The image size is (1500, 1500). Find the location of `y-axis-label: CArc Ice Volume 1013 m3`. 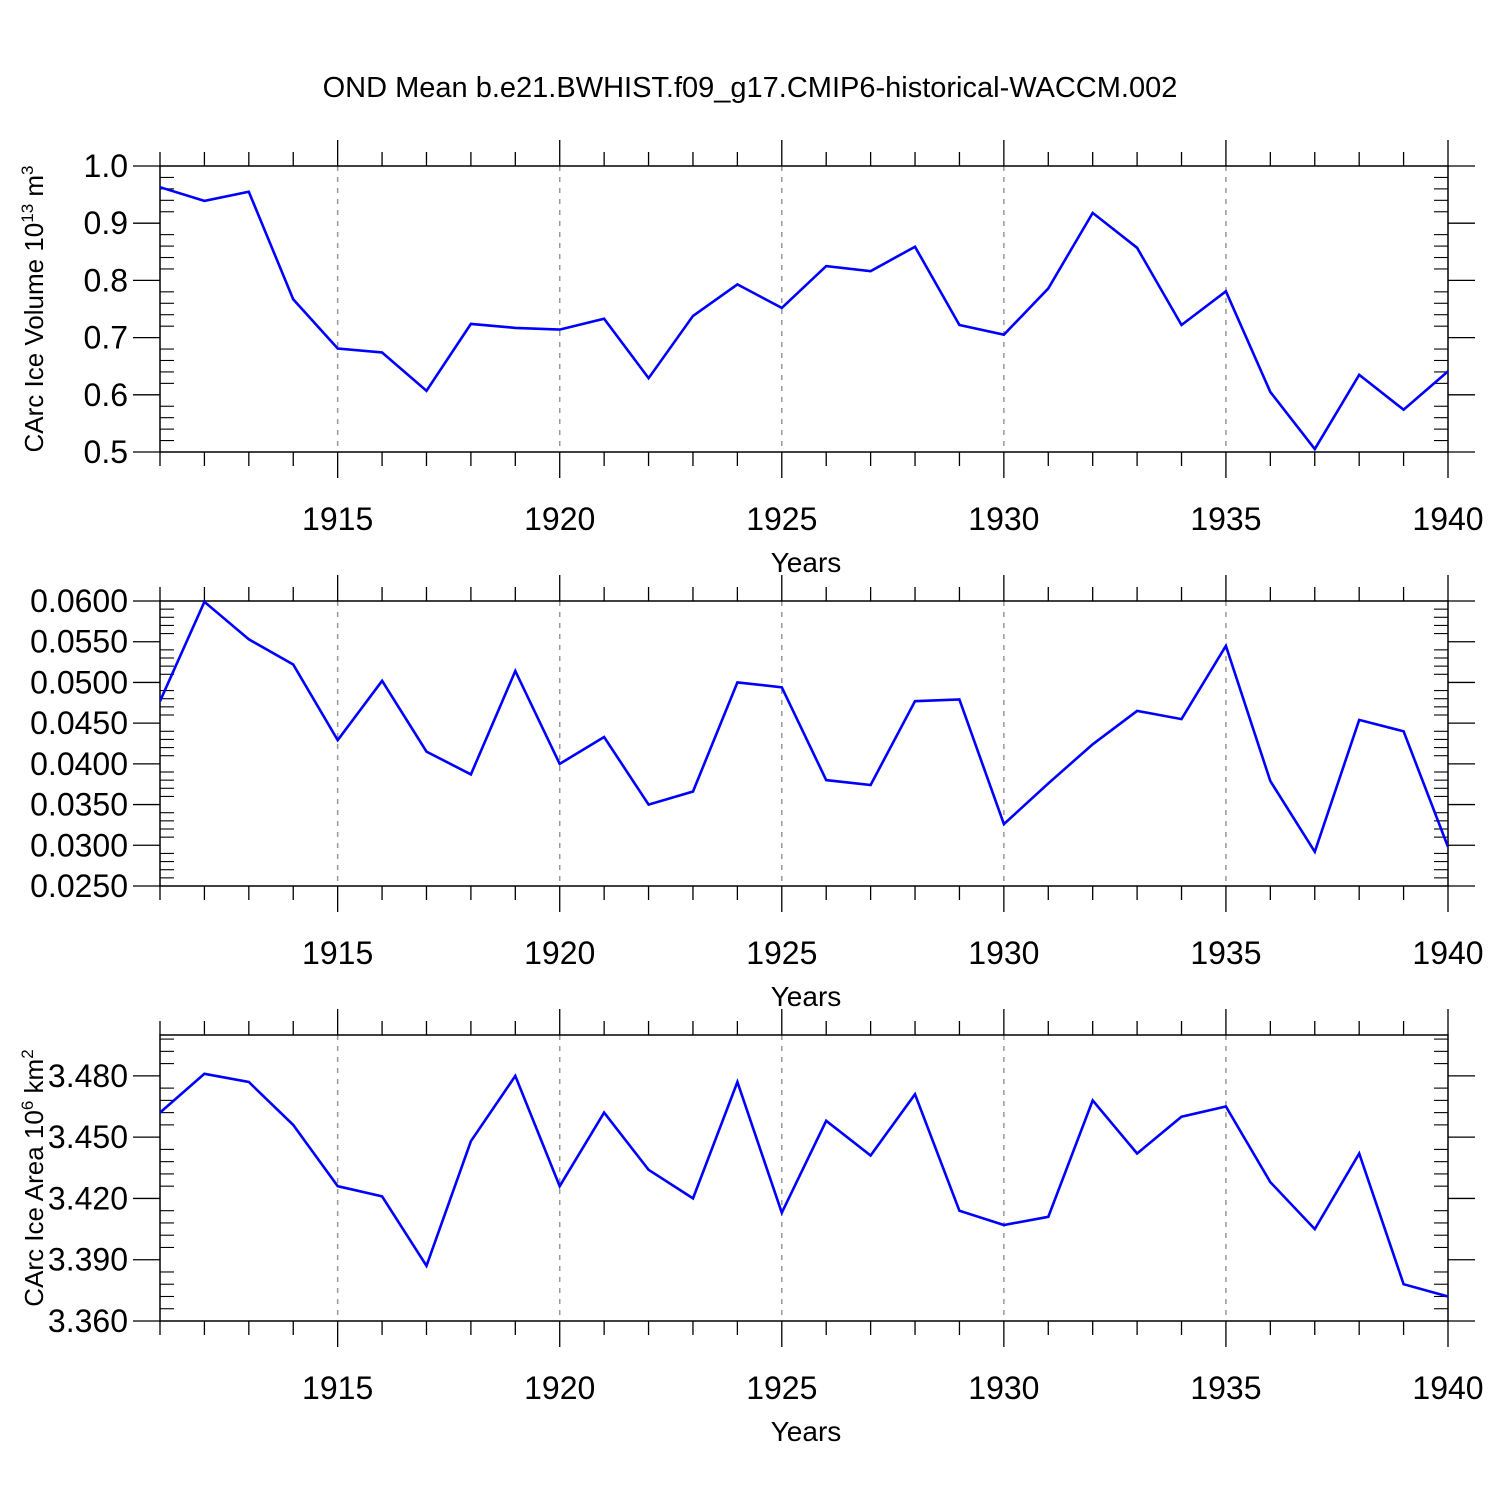

y-axis-label: CArc Ice Volume 1013 m3 is located at coordinates (33, 308).